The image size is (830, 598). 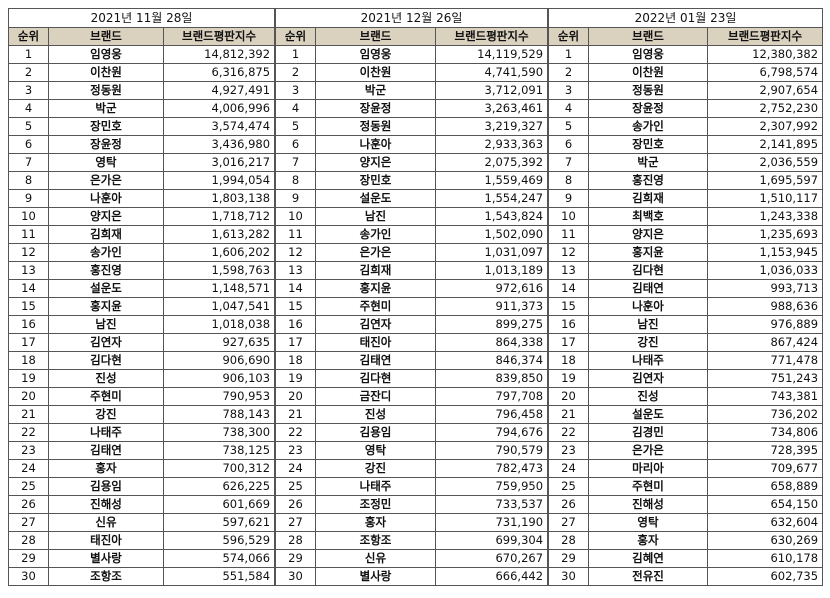 What do you see at coordinates (765, 54) in the screenshot?
I see `reputation-index-cell: 12,380,382` at bounding box center [765, 54].